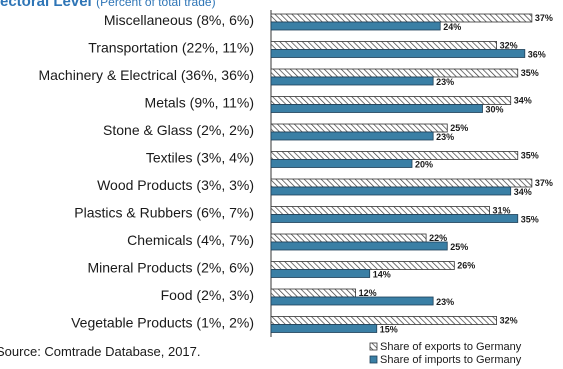 Image resolution: width=563 pixels, height=369 pixels. What do you see at coordinates (502, 211) in the screenshot?
I see `value-label-exports: 31%` at bounding box center [502, 211].